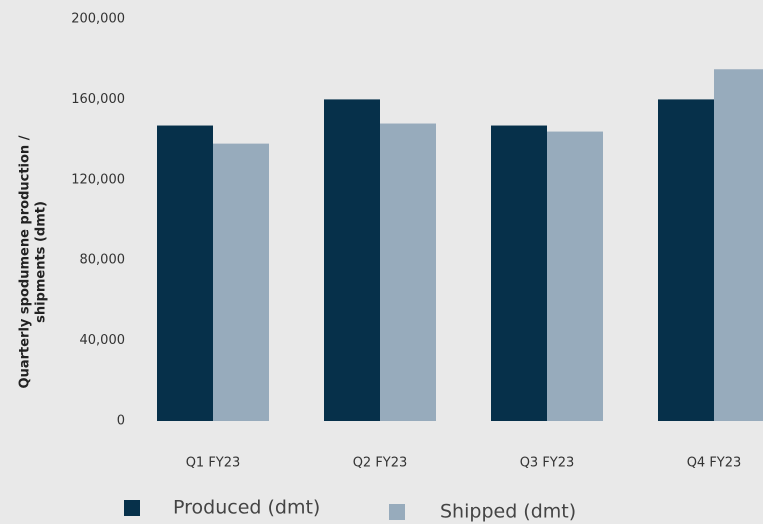  I want to click on y-tick-label: 80,000, so click(103, 260).